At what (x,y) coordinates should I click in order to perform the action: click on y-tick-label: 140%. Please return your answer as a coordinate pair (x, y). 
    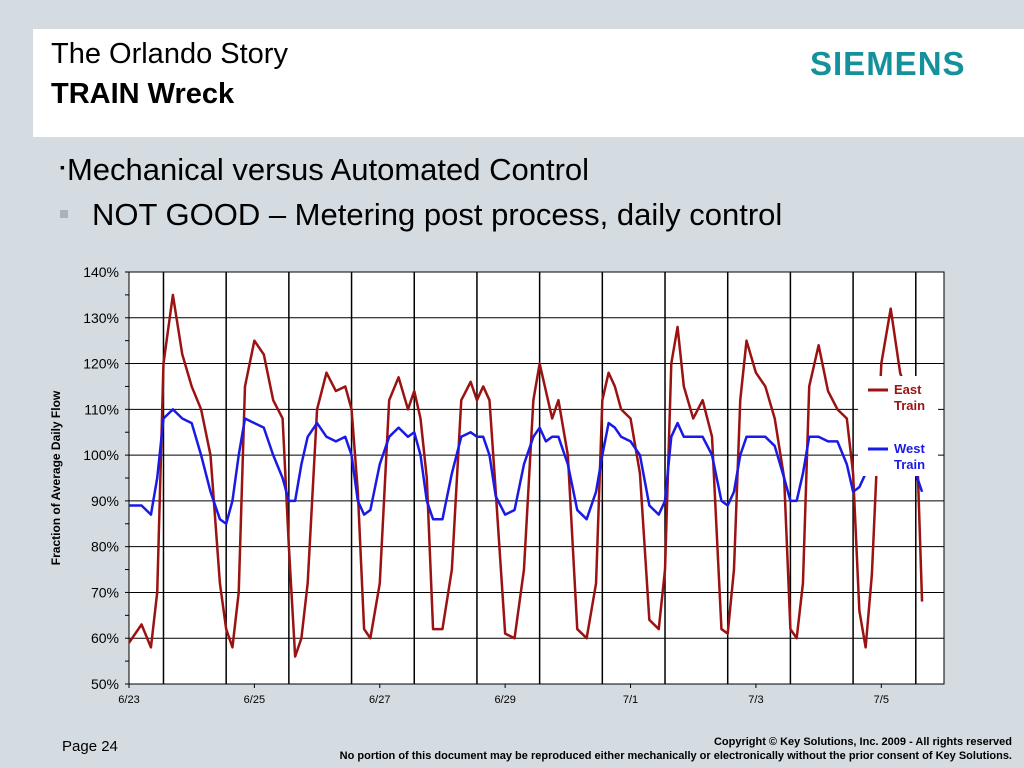
    Looking at the image, I should click on (101, 272).